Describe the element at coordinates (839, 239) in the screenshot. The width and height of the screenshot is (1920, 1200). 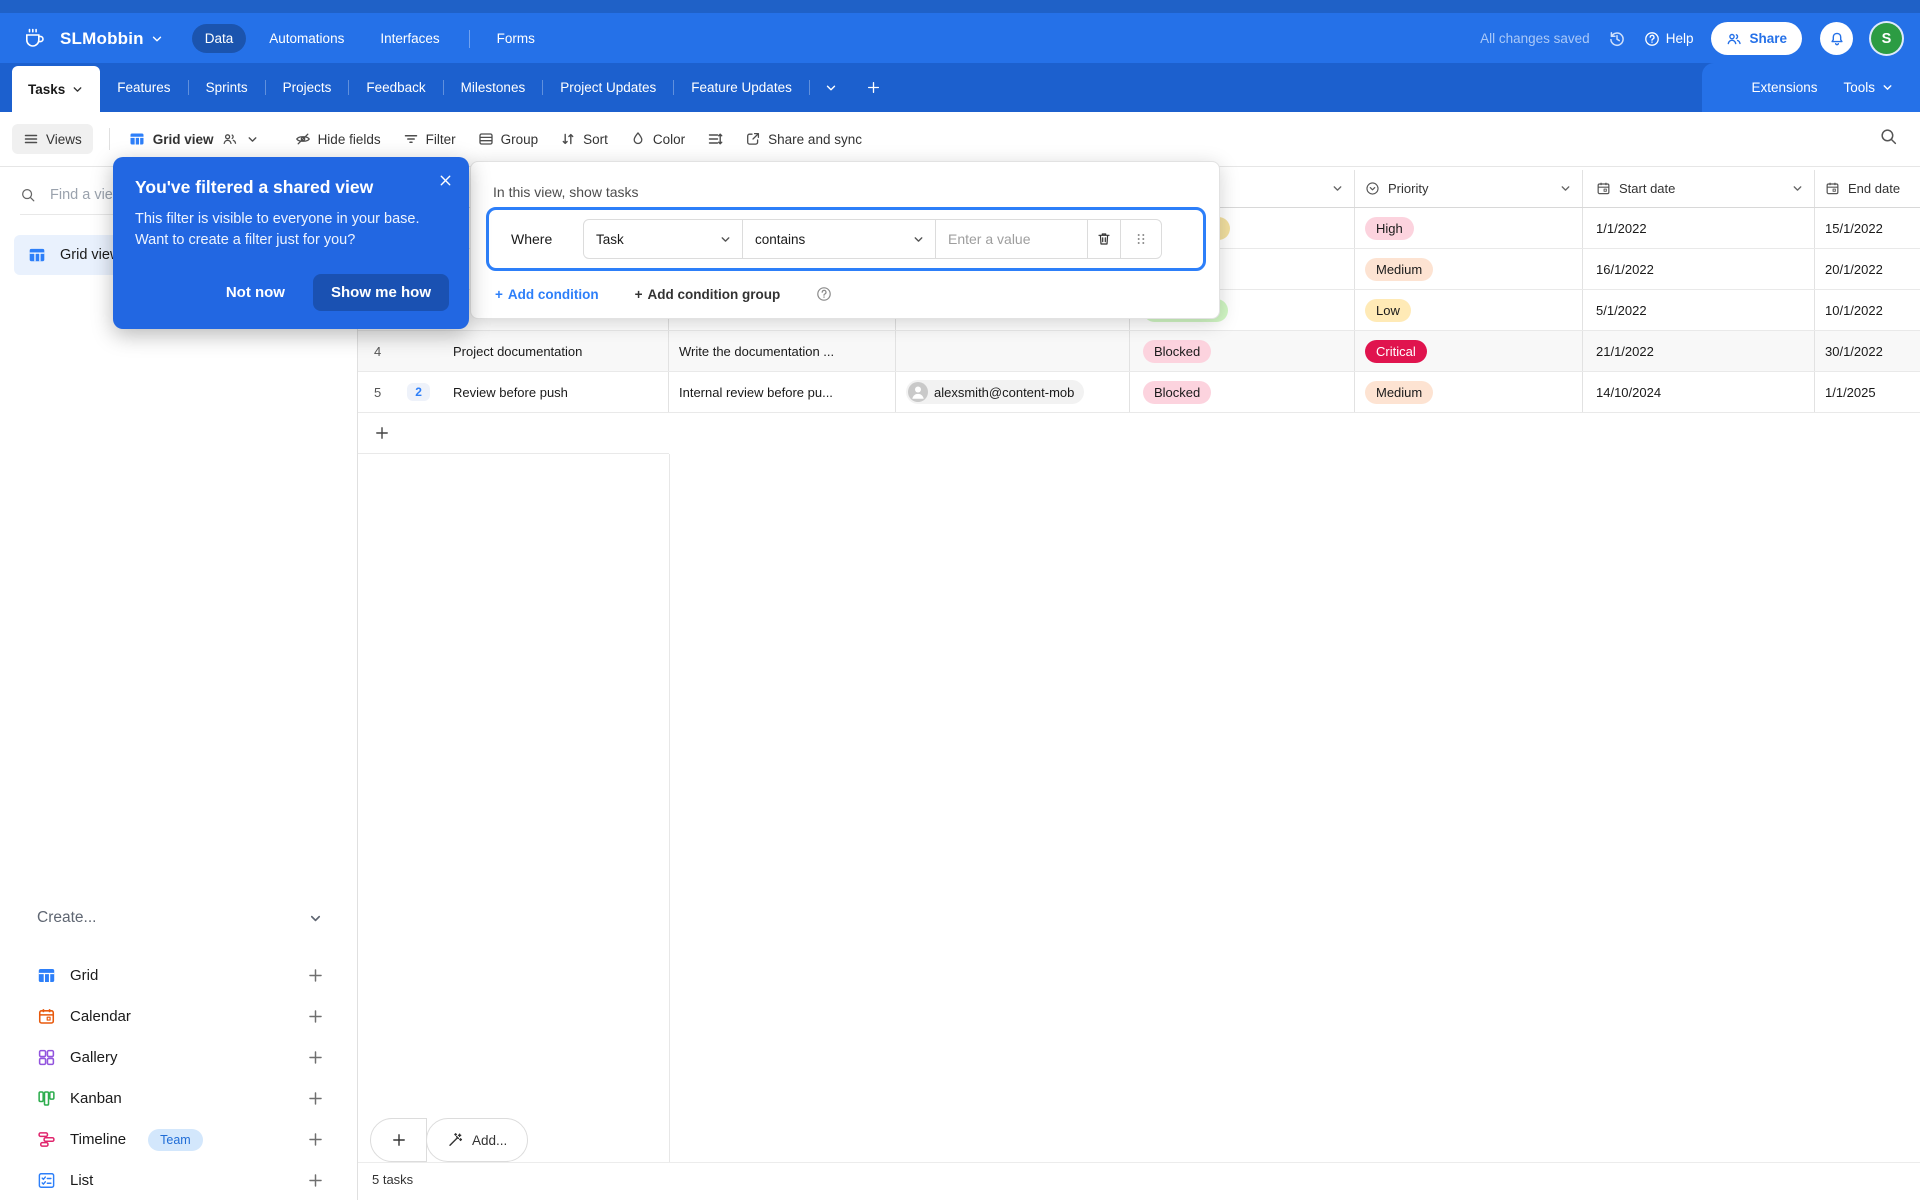
I see `operator-select: contains` at that location.